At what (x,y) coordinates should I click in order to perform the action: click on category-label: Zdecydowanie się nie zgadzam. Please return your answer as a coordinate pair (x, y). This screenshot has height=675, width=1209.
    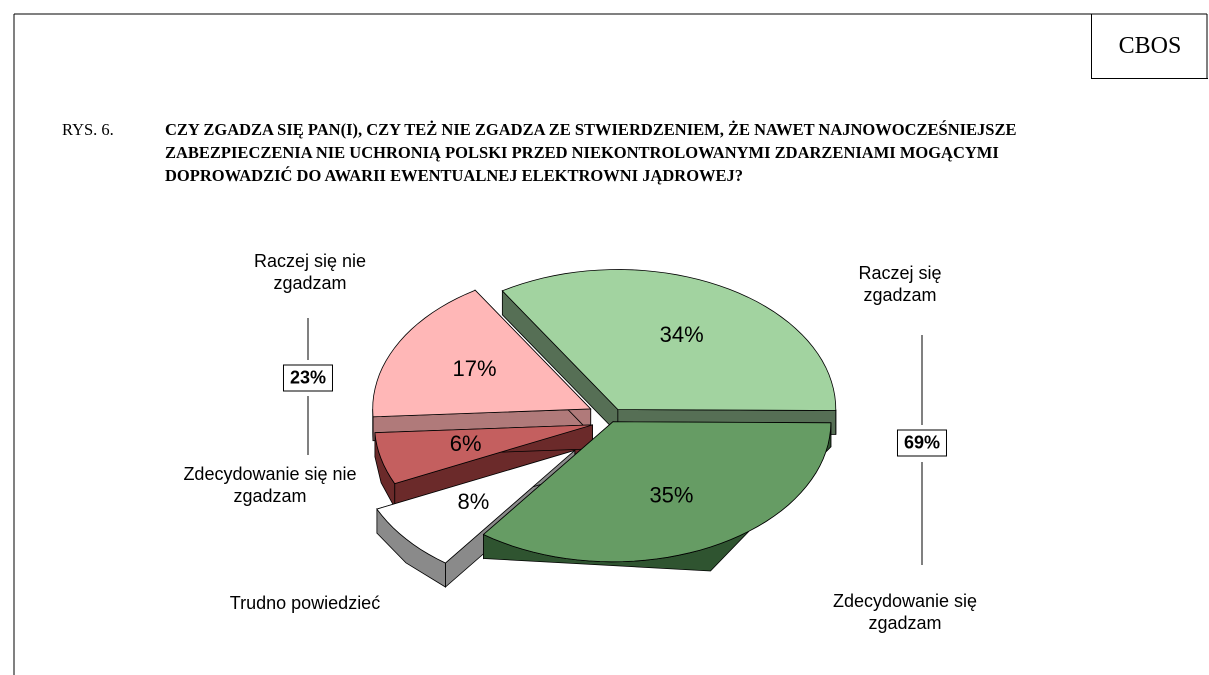
    Looking at the image, I should click on (270, 485).